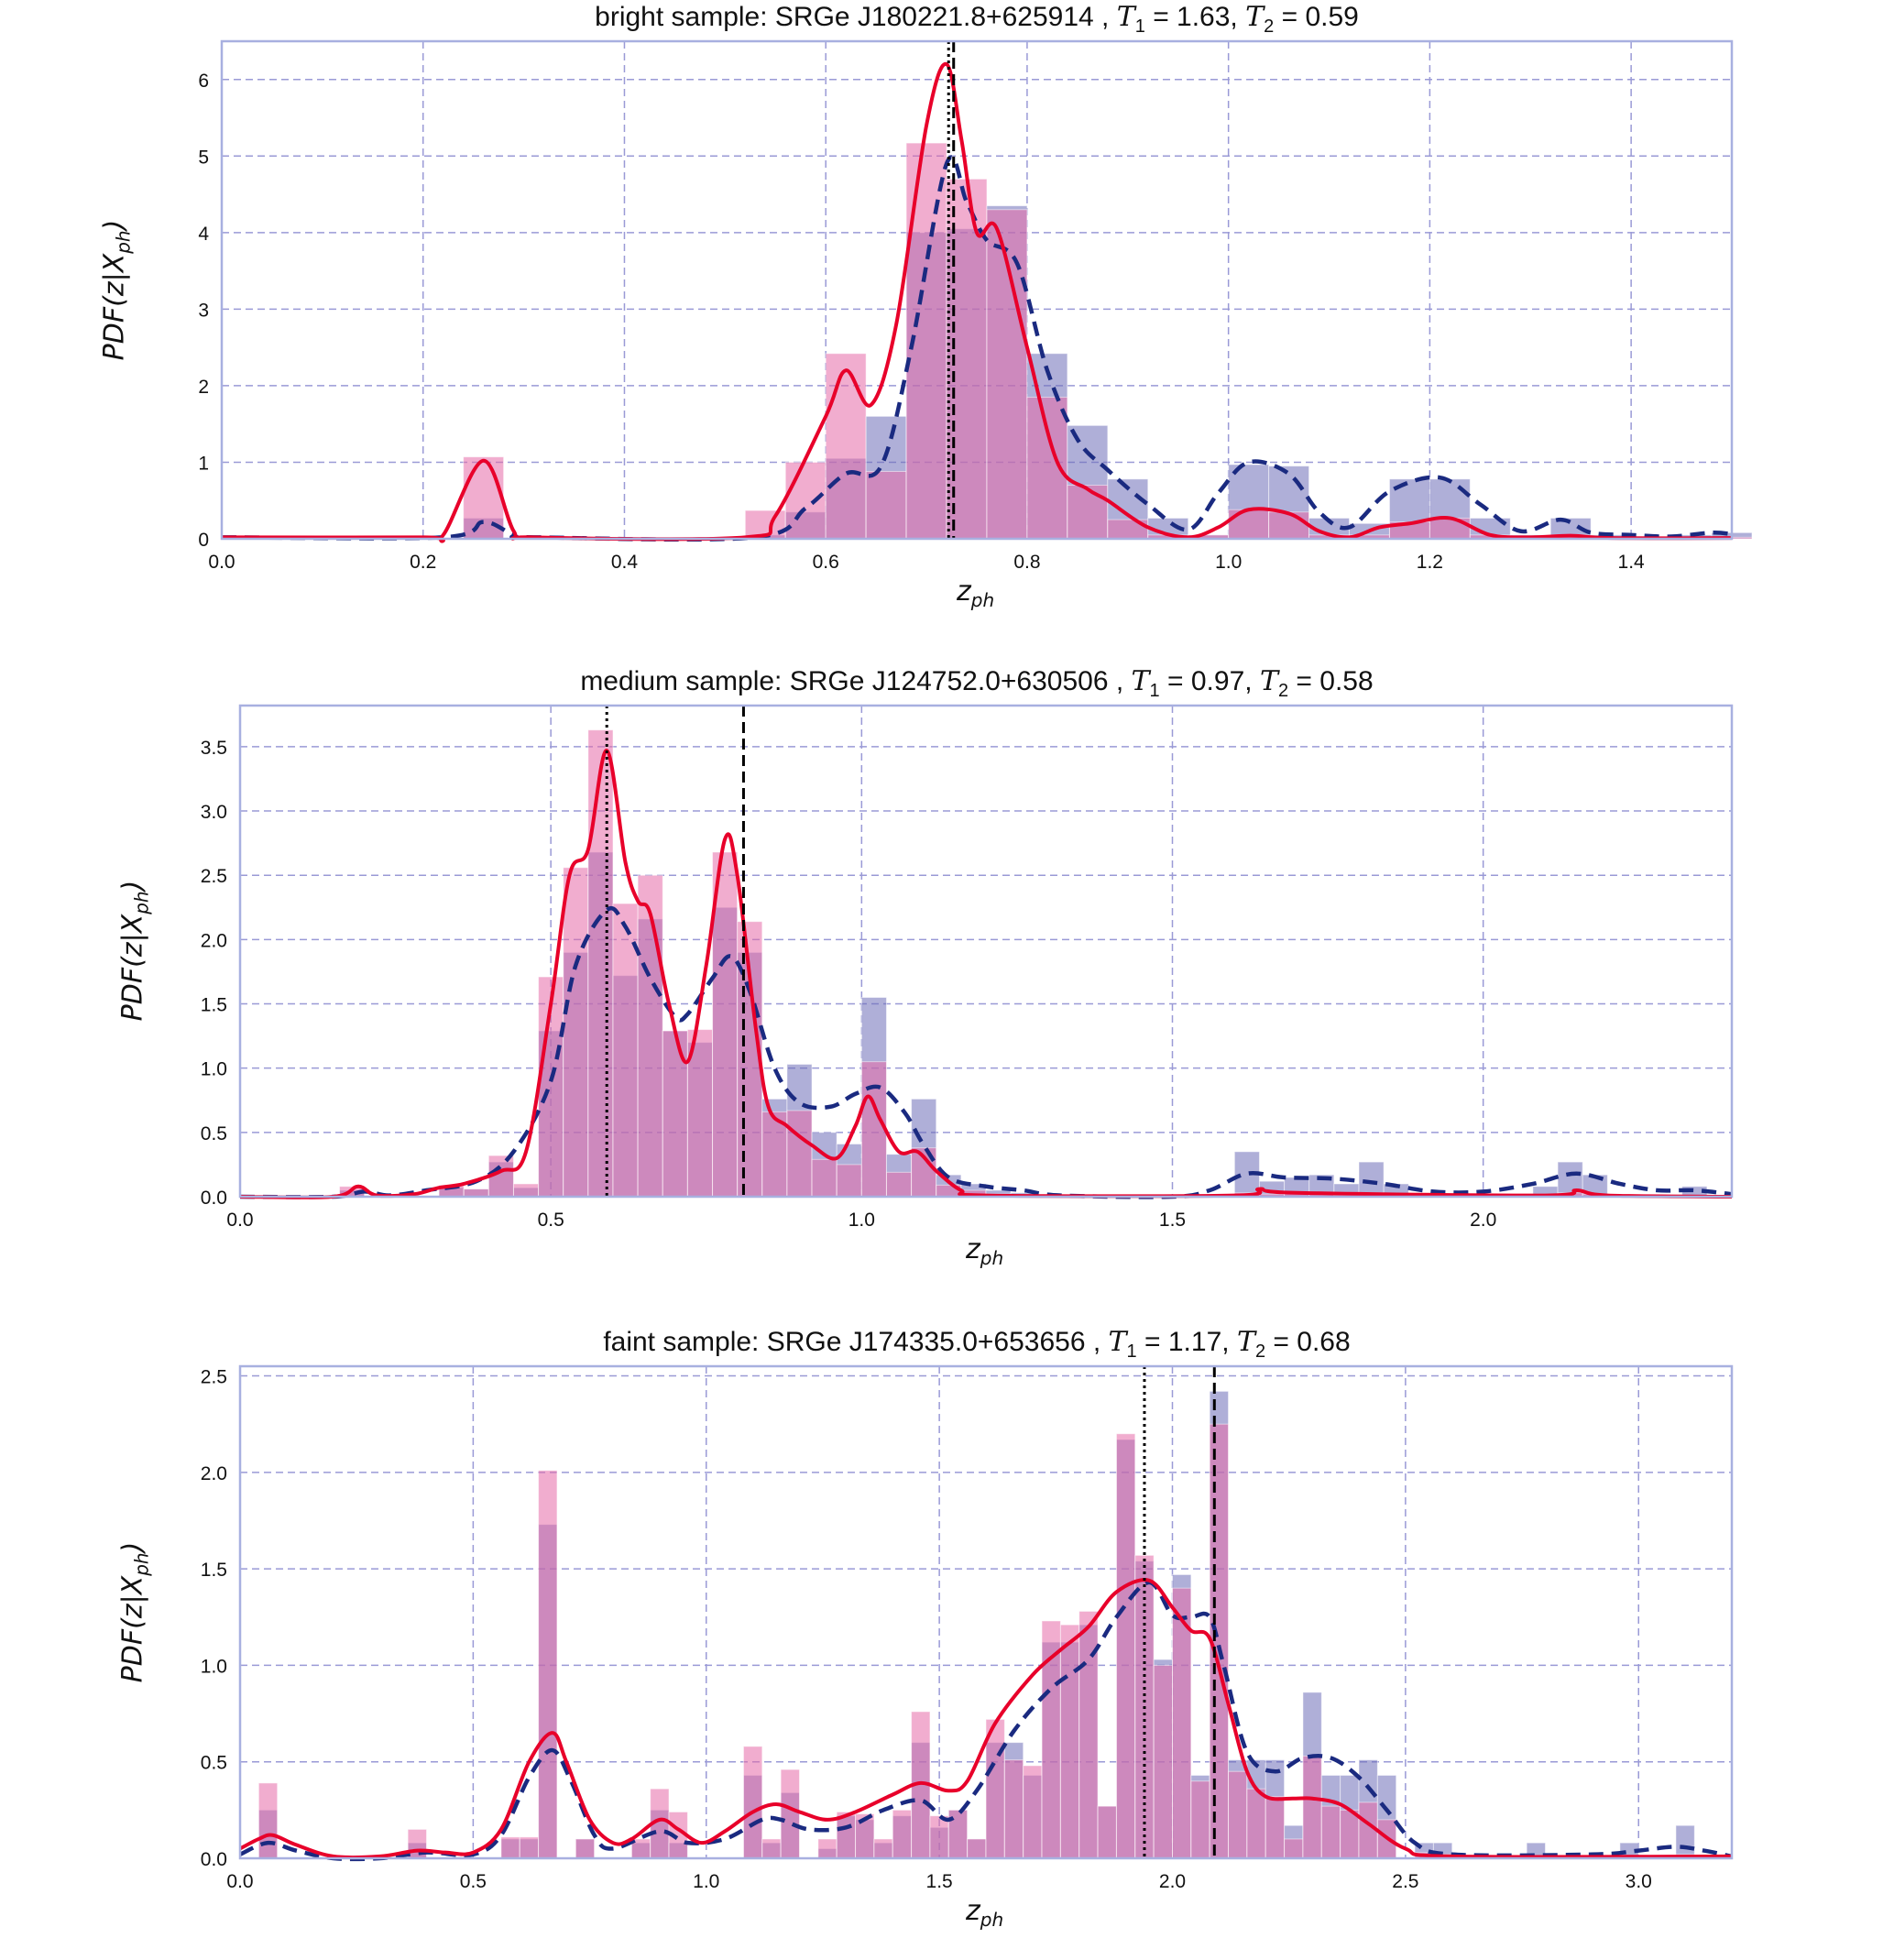  What do you see at coordinates (1632, 562) in the screenshot?
I see `x-tick-label: 1.4` at bounding box center [1632, 562].